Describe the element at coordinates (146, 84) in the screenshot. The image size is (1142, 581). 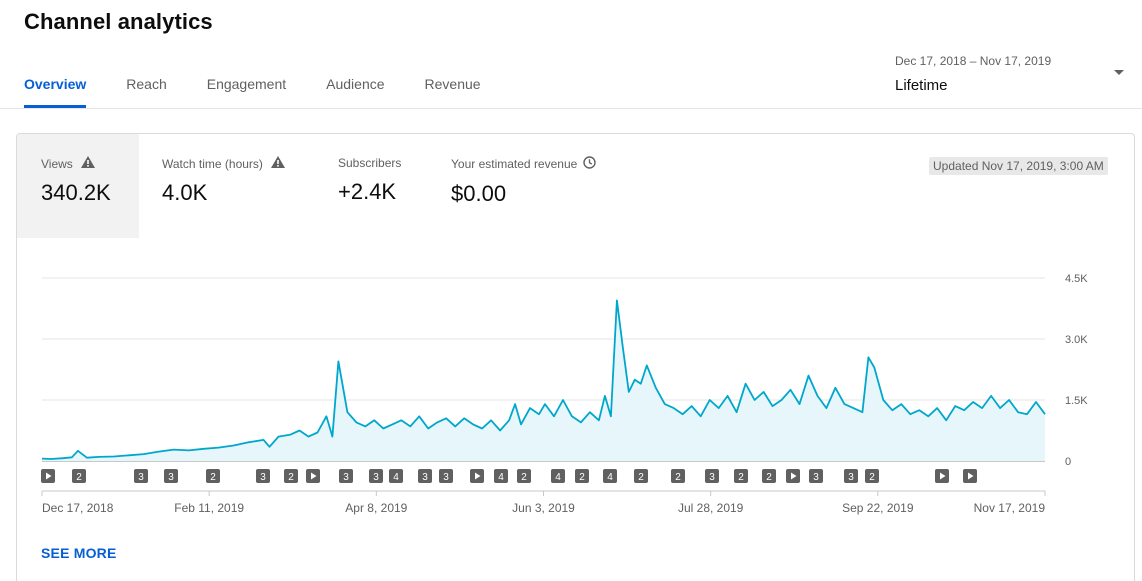
I see `tab-reach: Reach` at that location.